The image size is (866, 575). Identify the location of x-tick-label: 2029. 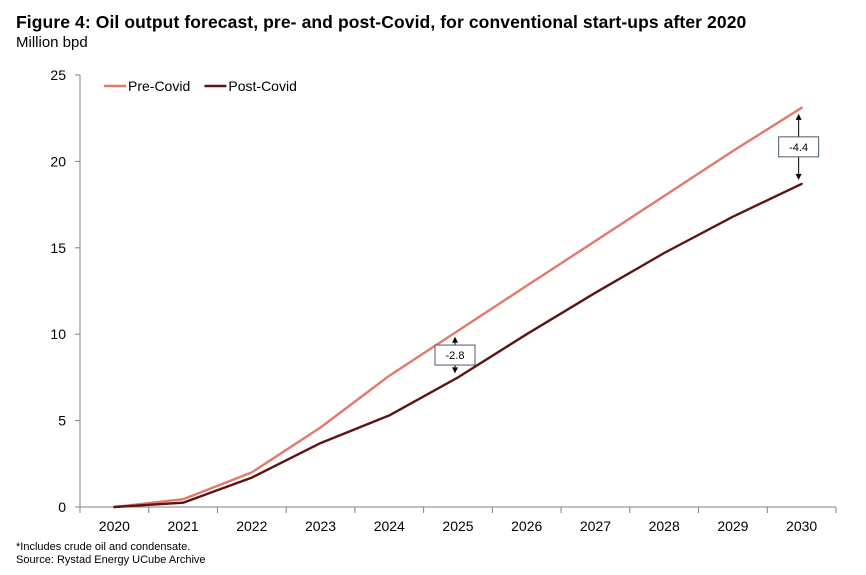
(732, 526).